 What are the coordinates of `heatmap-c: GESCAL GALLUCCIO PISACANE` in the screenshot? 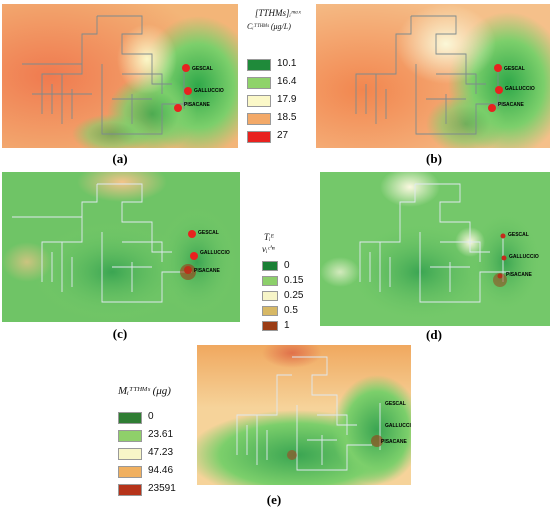 It's located at (121, 247).